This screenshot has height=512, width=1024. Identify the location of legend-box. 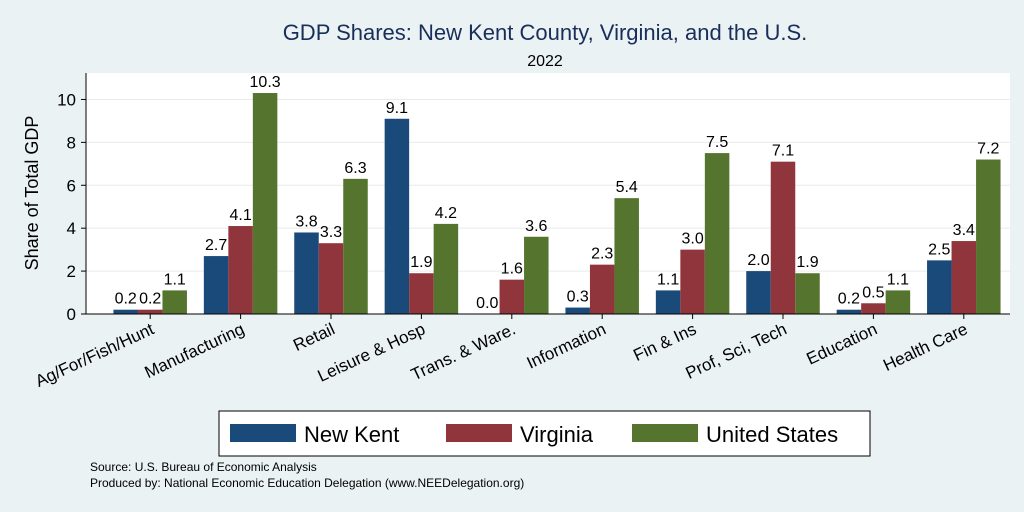
(544, 433).